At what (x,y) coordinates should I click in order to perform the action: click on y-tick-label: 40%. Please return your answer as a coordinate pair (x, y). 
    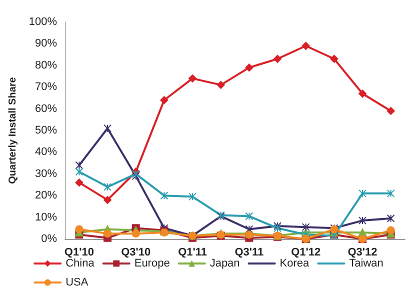
    Looking at the image, I should click on (46, 152).